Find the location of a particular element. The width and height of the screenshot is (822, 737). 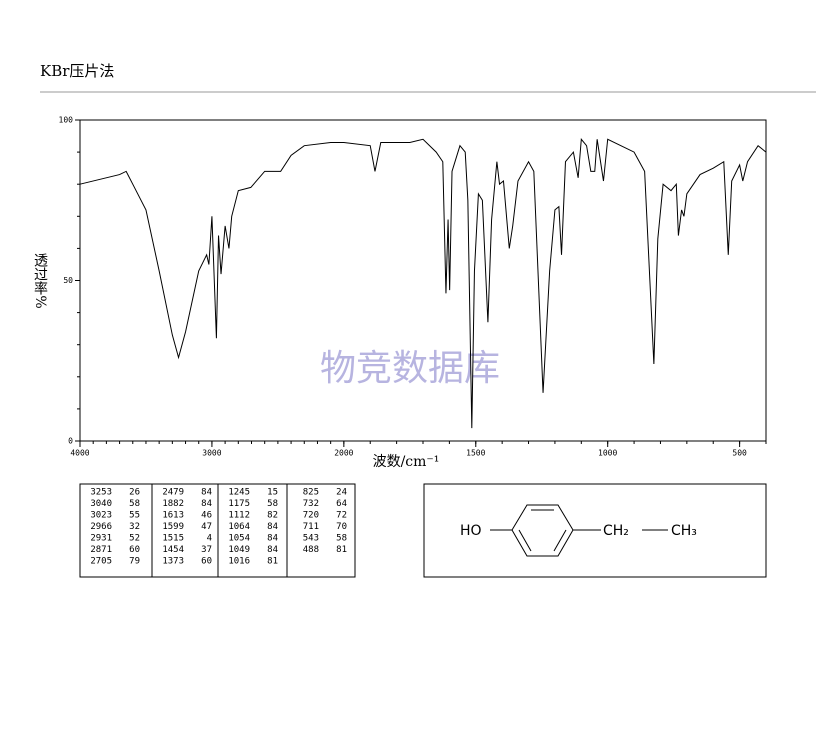

peak-wavenumber: 1112 is located at coordinates (239, 516).